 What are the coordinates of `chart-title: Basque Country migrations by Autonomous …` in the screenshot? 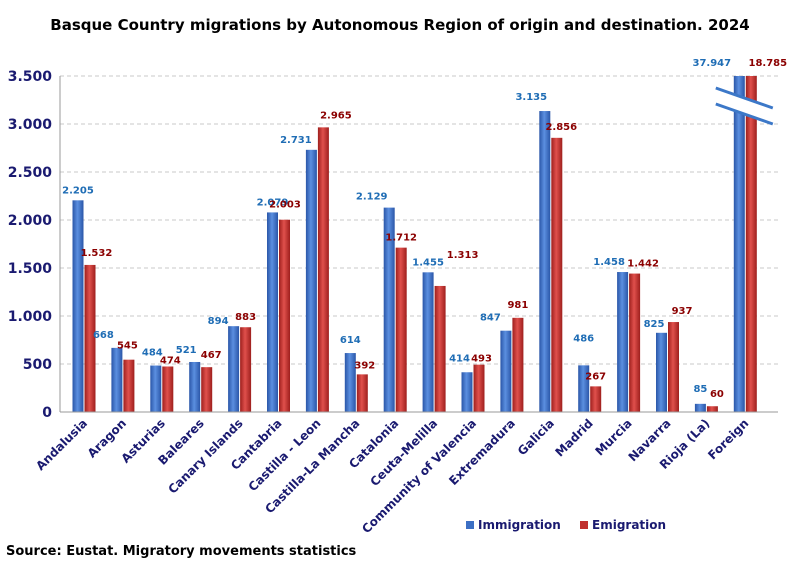 It's located at (400, 25).